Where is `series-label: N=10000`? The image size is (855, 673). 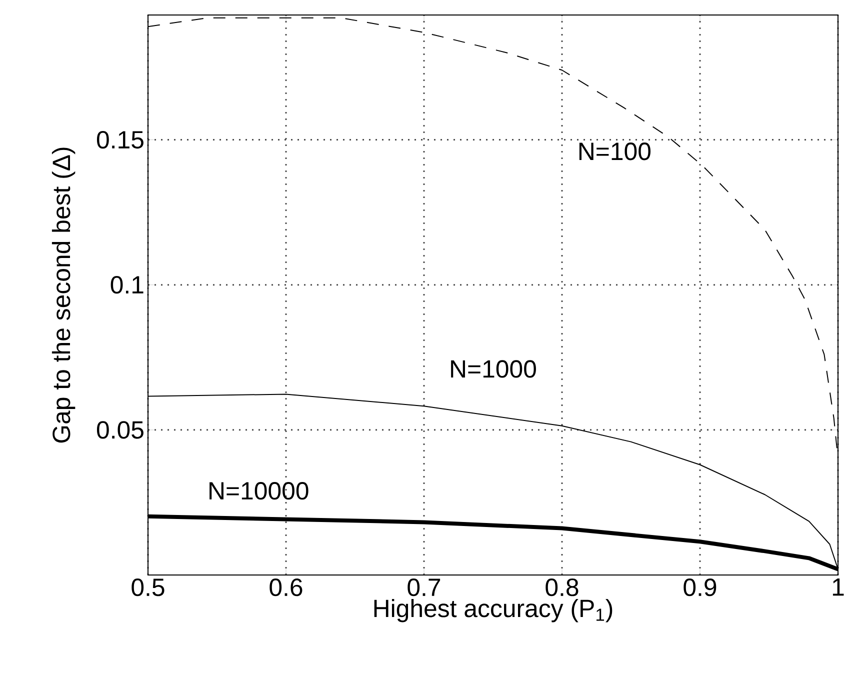 series-label: N=10000 is located at coordinates (259, 491).